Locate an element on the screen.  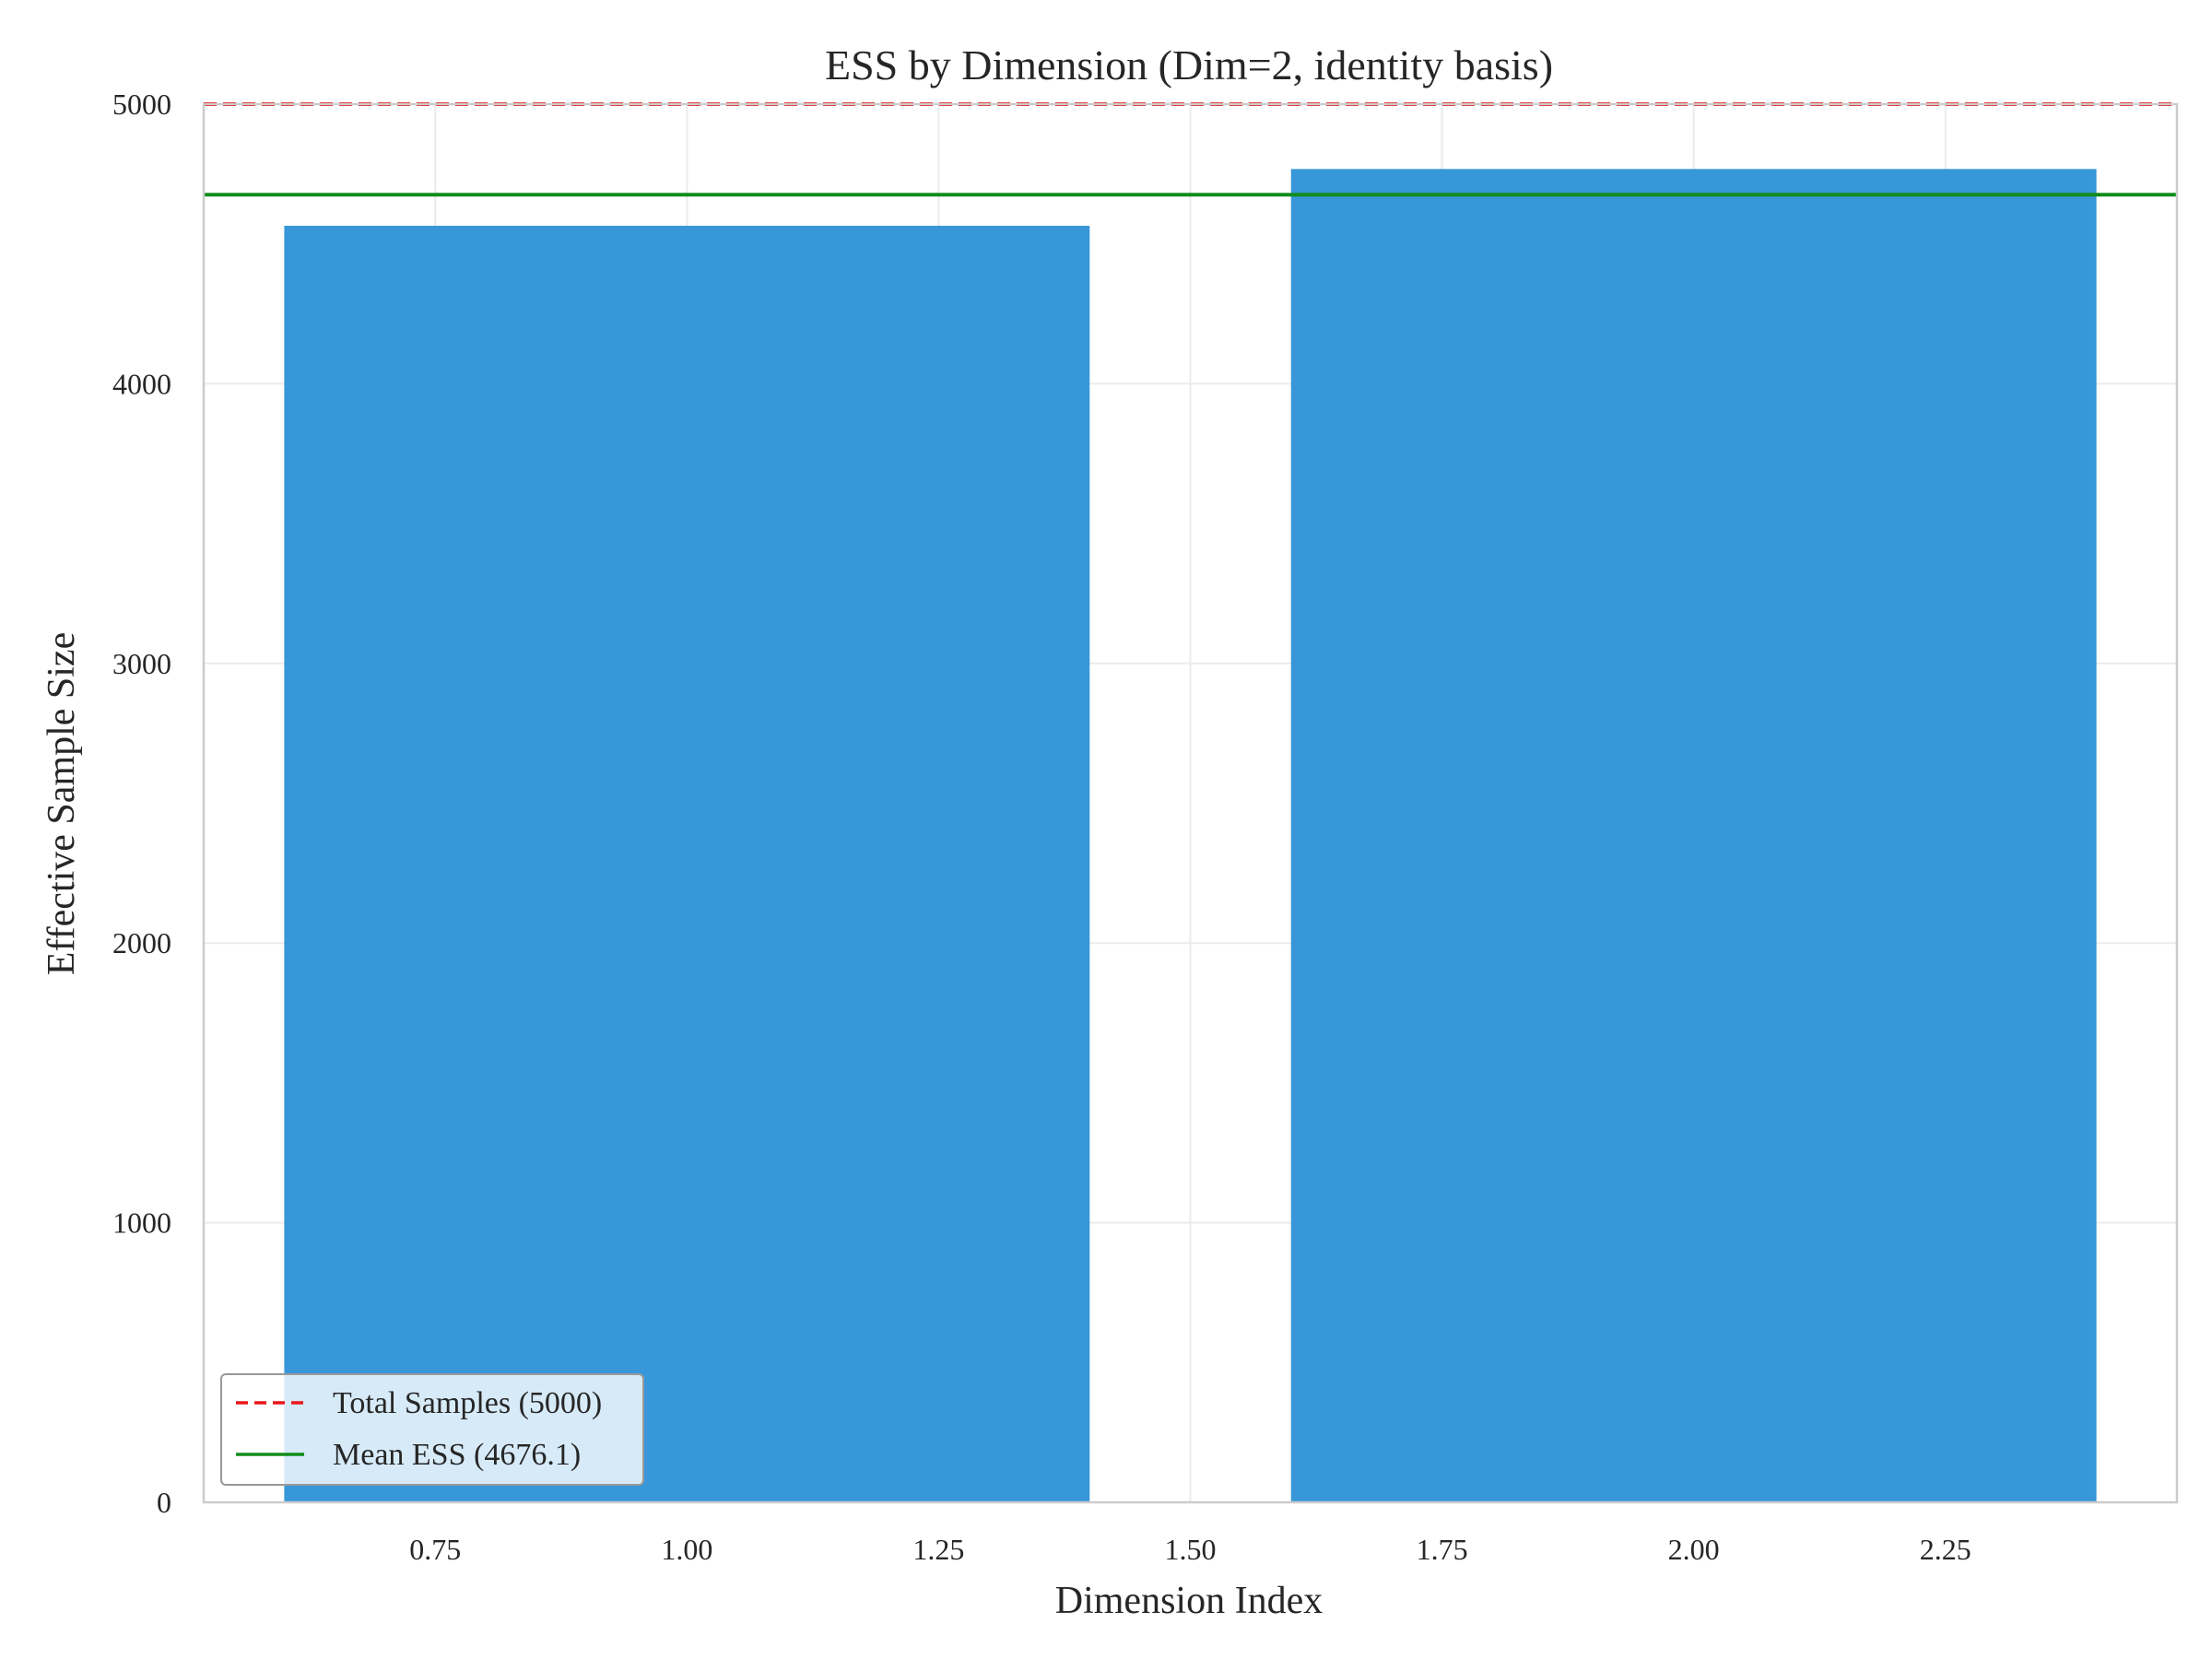
x-tick-label: 1.50 is located at coordinates (1191, 1549).